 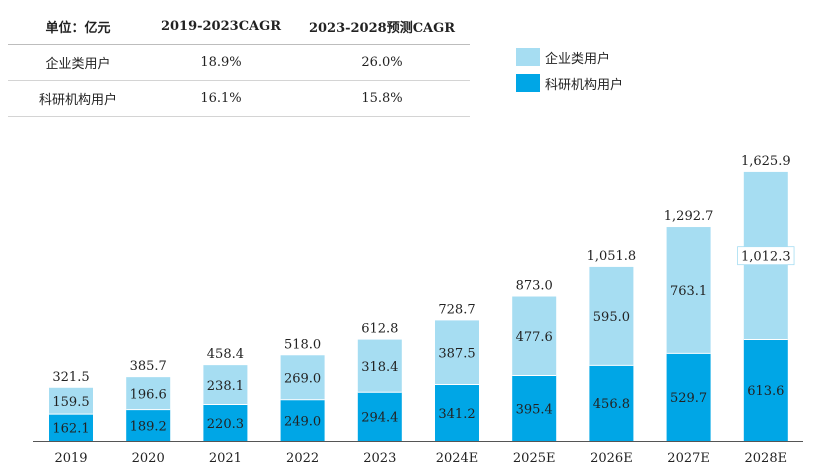 What do you see at coordinates (70, 458) in the screenshot?
I see `x-tick-2019: 2019` at bounding box center [70, 458].